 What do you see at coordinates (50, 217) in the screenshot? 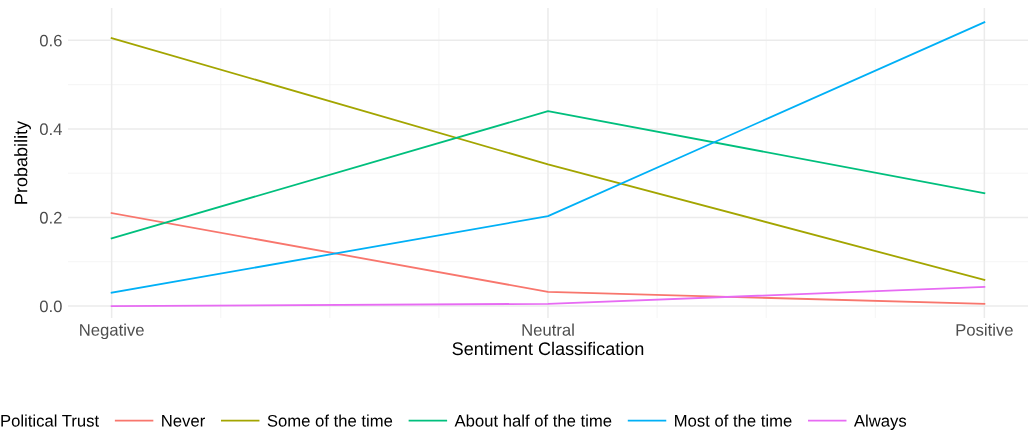
I see `y-tick-label: 0.2` at bounding box center [50, 217].